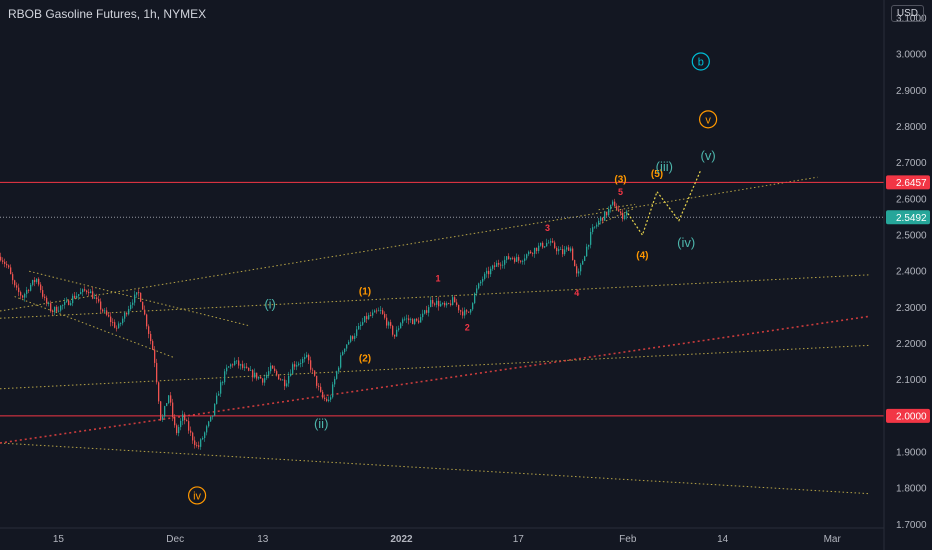 This screenshot has width=932, height=550. What do you see at coordinates (107, 14) in the screenshot?
I see `chart-title: RBOB Gasoline Futures, 1h, NYMEX` at bounding box center [107, 14].